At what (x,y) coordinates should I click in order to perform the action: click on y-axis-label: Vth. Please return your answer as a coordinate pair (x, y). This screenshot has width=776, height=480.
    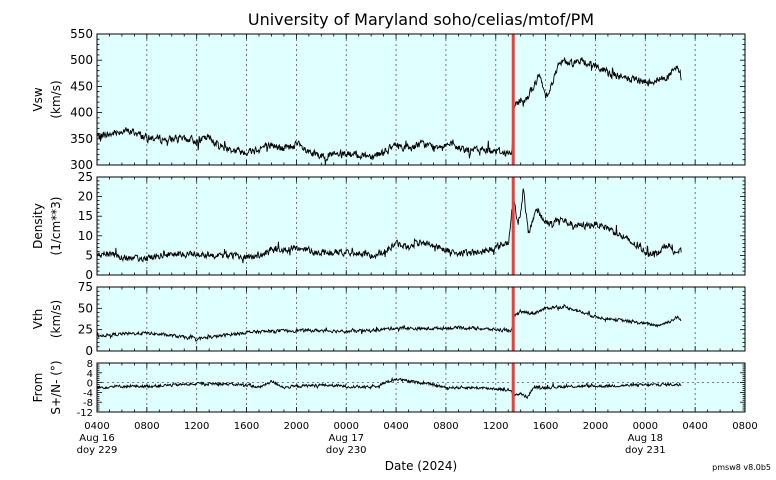
    Looking at the image, I should click on (38, 319).